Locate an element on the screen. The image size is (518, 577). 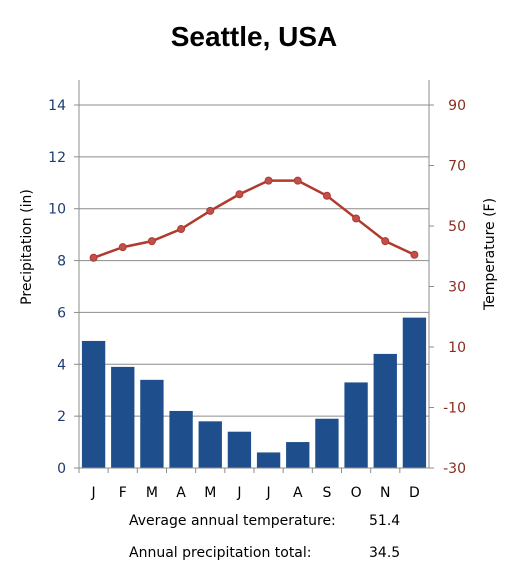
left-tick-label: 0 is located at coordinates (61, 469).